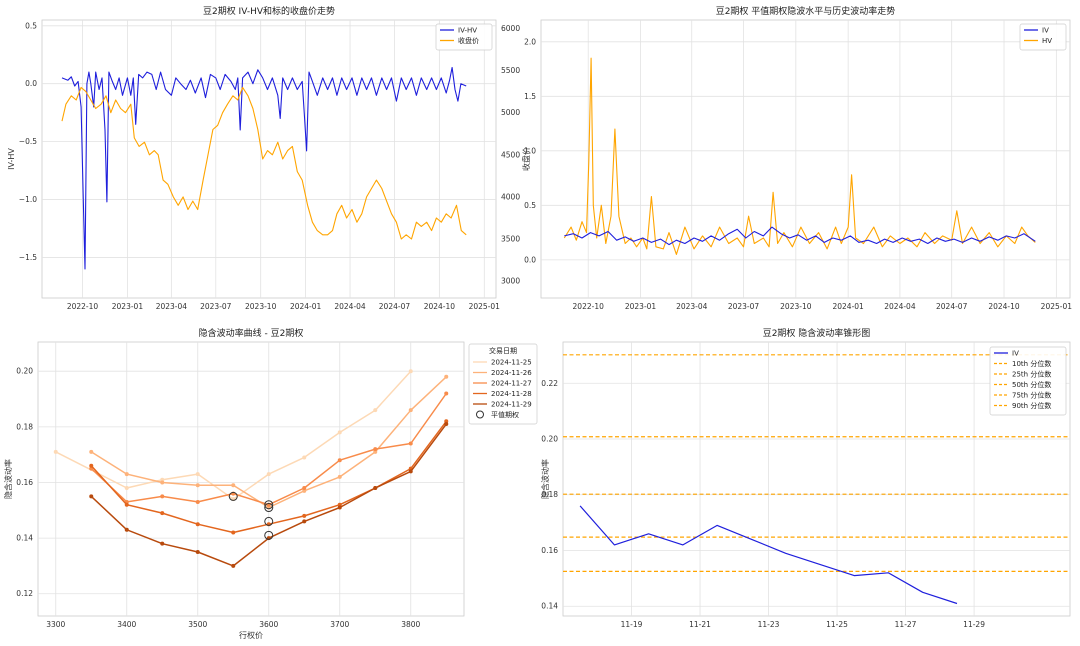 Image resolution: width=1080 pixels, height=646 pixels. Describe the element at coordinates (510, 28) in the screenshot. I see `y-right-tick-label: 6000` at that location.